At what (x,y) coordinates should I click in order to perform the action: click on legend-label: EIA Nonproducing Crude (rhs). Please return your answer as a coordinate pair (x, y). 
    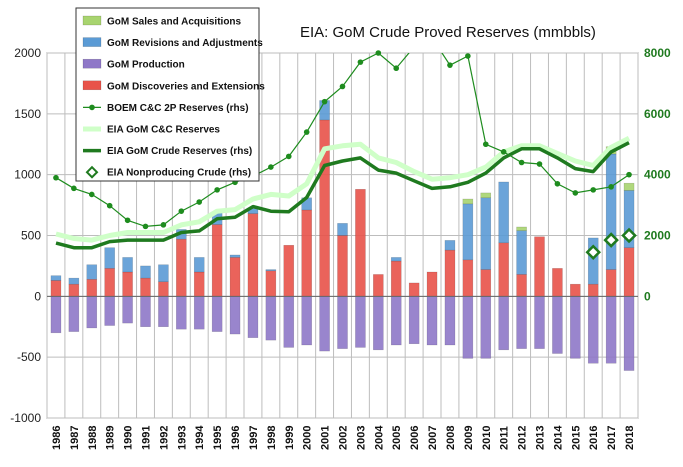
    Looking at the image, I should click on (179, 173).